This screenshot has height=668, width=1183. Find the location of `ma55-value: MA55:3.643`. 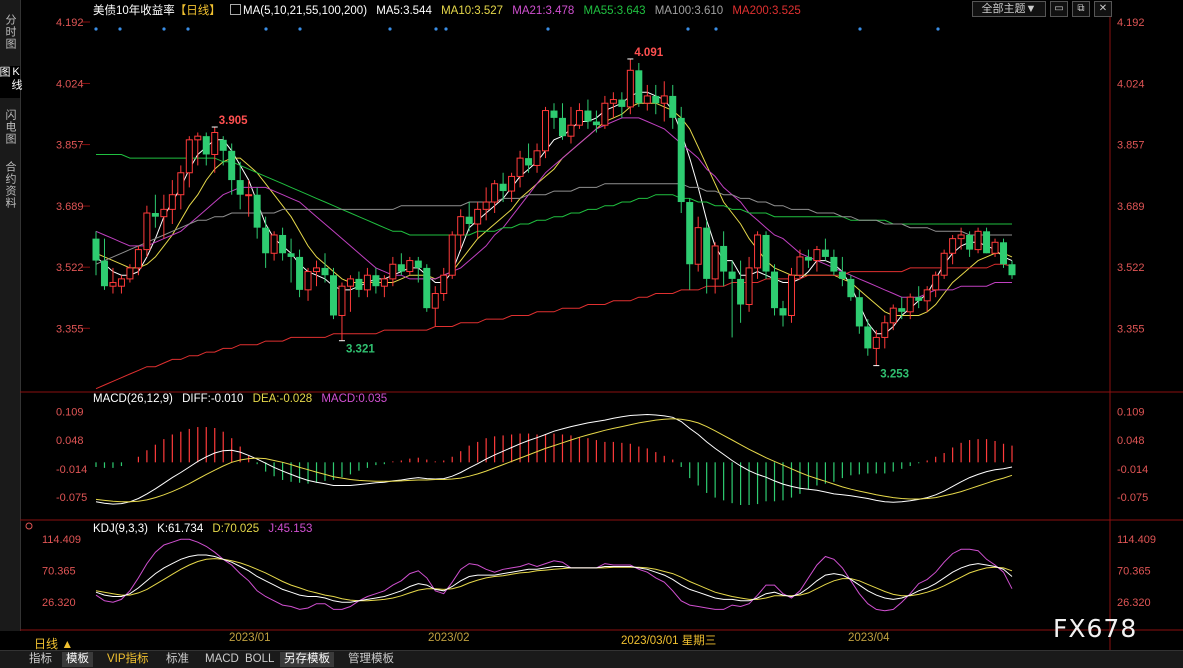

ma55-value: MA55:3.643 is located at coordinates (614, 11).